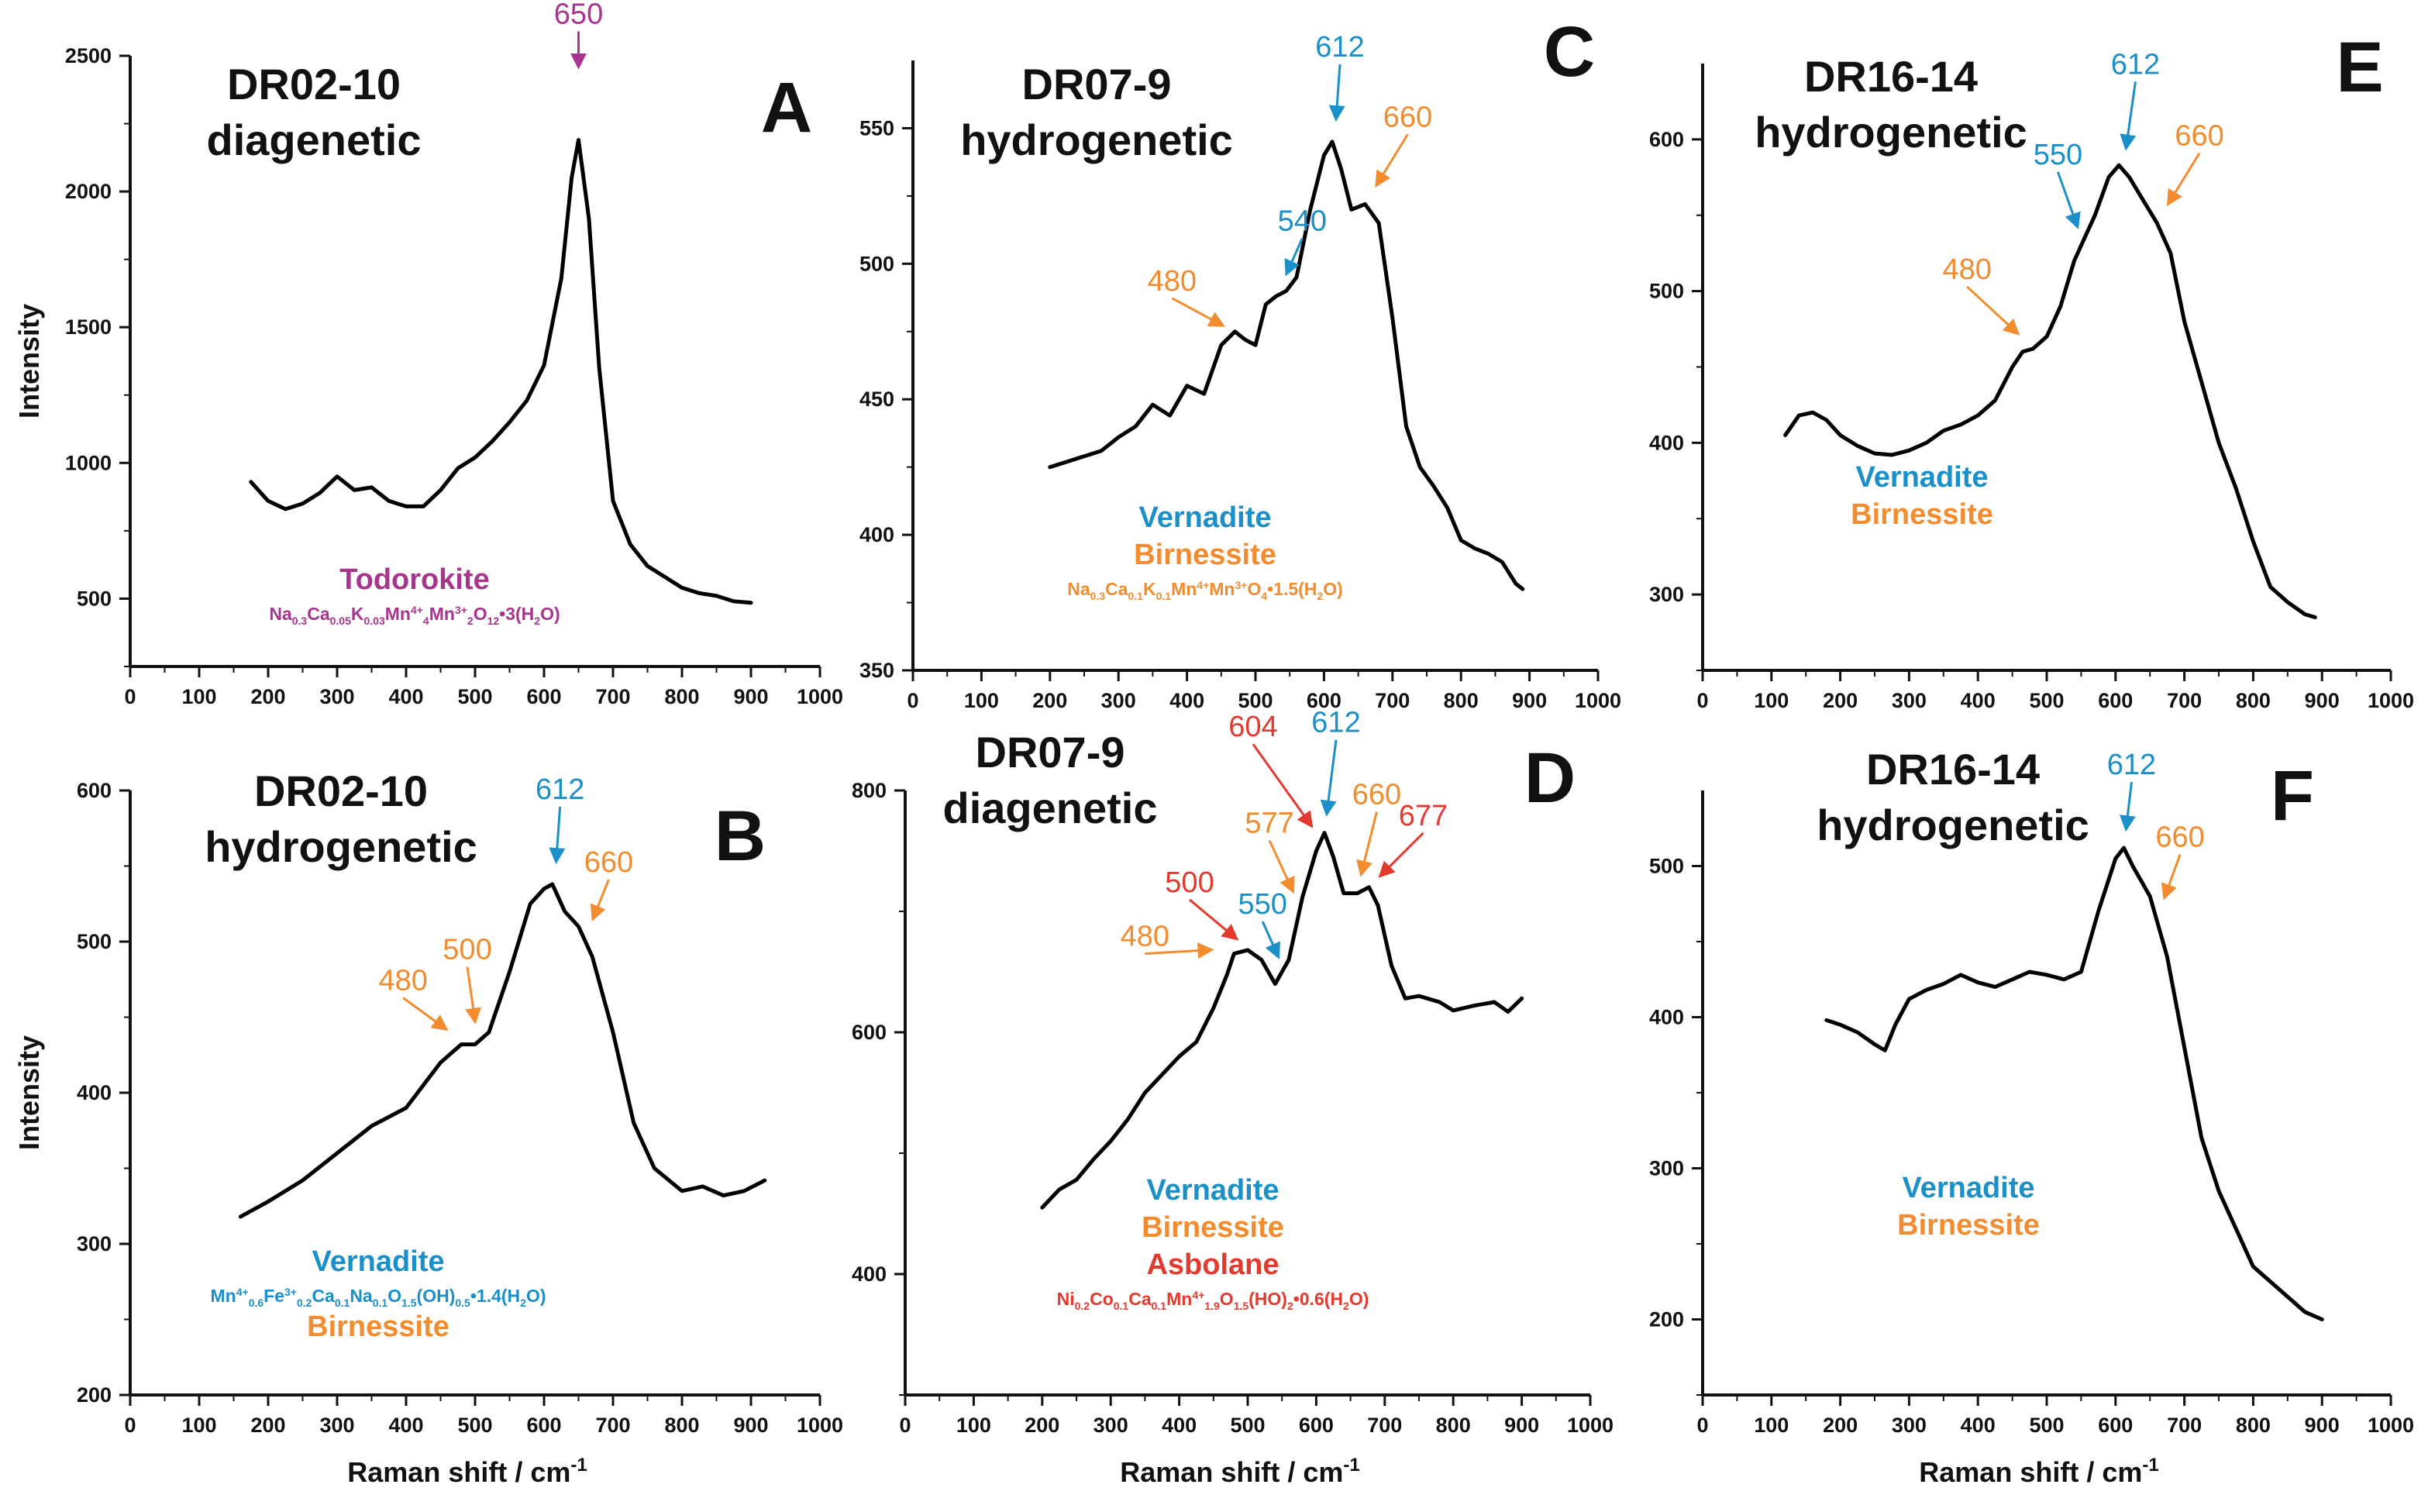  Describe the element at coordinates (740, 836) in the screenshot. I see `panel-letter: B` at that location.